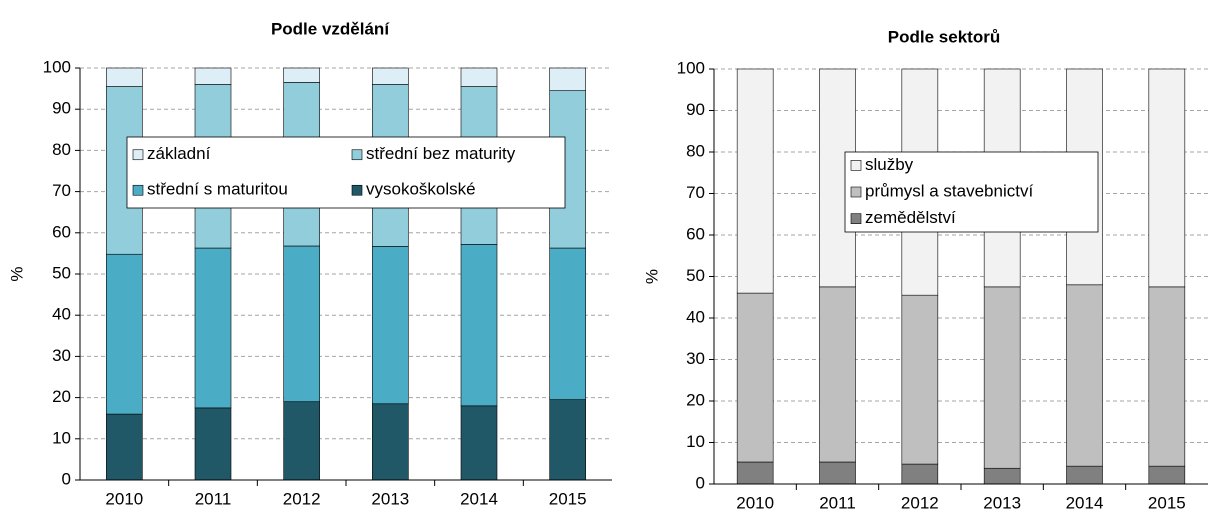 The width and height of the screenshot is (1218, 516). Describe the element at coordinates (179, 153) in the screenshot. I see `legend-label: základní` at that location.